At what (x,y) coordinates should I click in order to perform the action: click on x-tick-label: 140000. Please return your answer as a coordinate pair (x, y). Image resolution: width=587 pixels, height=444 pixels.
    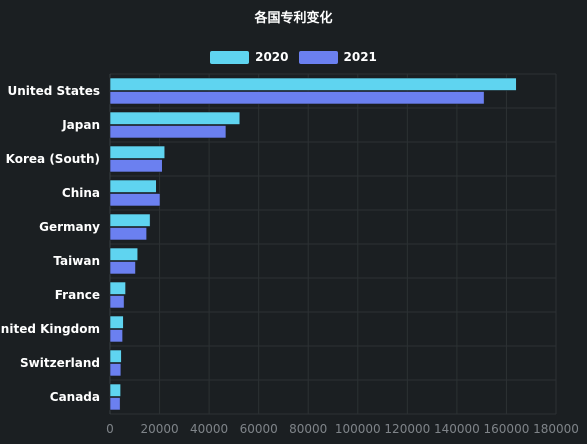
    Looking at the image, I should click on (457, 429).